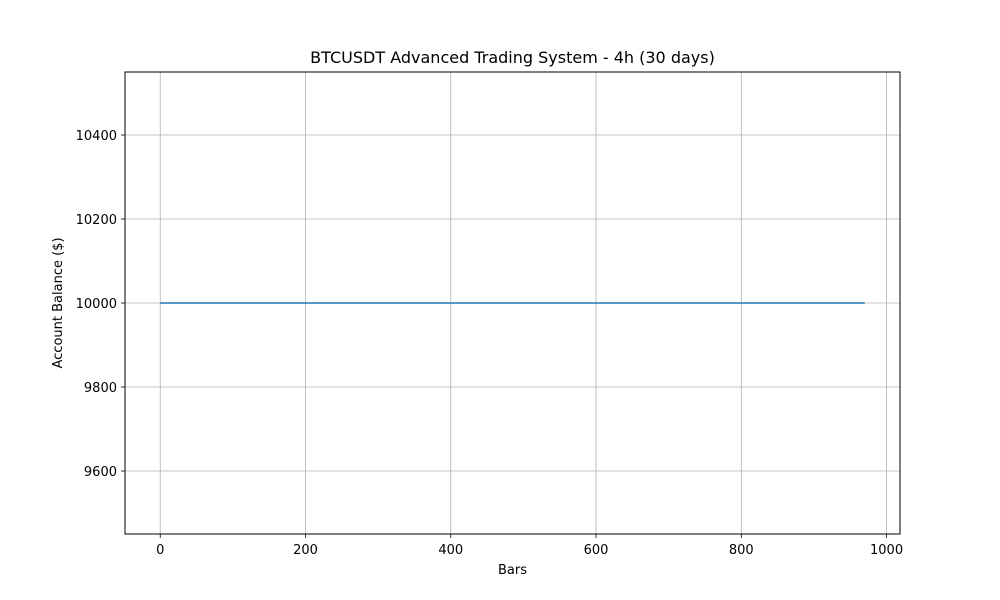  I want to click on x-tick-label: 600, so click(596, 550).